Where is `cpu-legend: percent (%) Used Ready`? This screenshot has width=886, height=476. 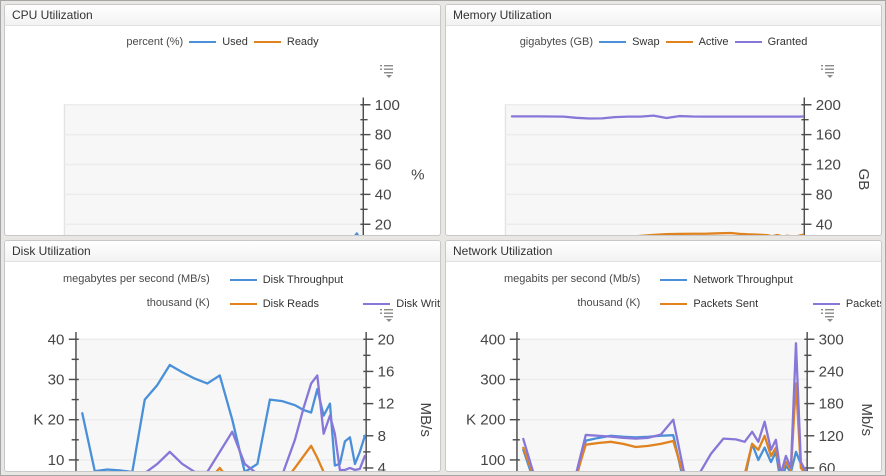 cpu-legend: percent (%) Used Ready is located at coordinates (222, 42).